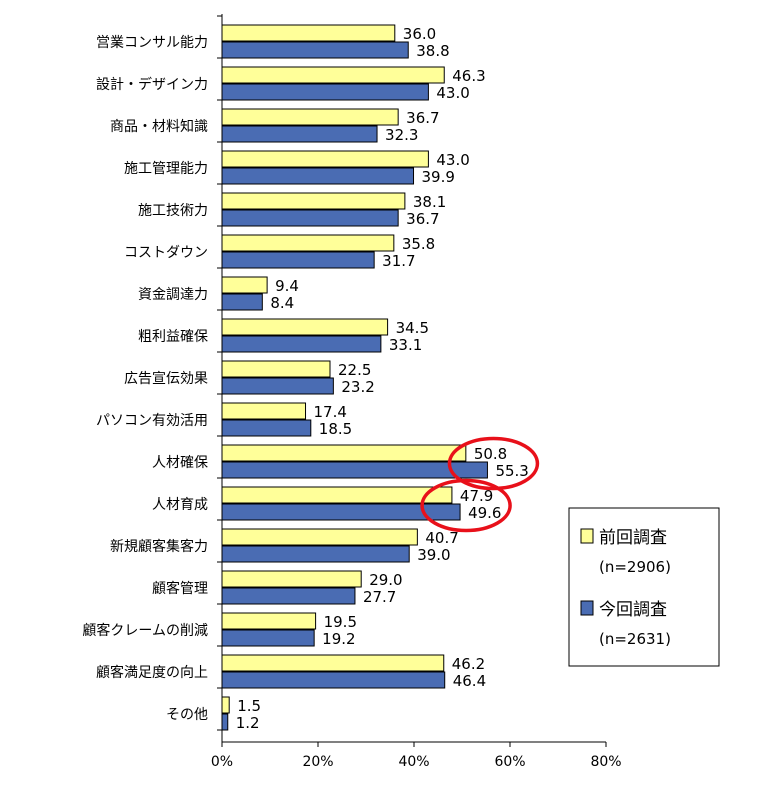  What do you see at coordinates (385, 580) in the screenshot?
I see `value-label-previous: 29.0` at bounding box center [385, 580].